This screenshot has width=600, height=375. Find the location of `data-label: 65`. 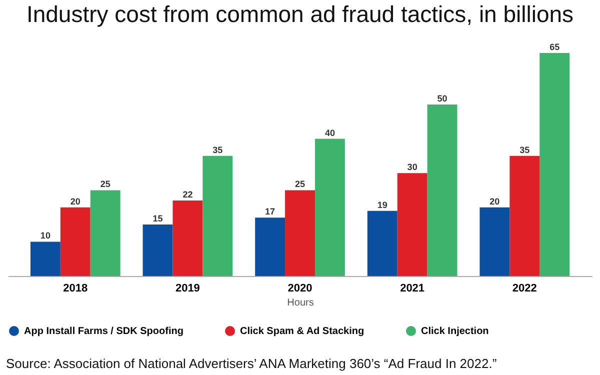

data-label: 65 is located at coordinates (555, 47).